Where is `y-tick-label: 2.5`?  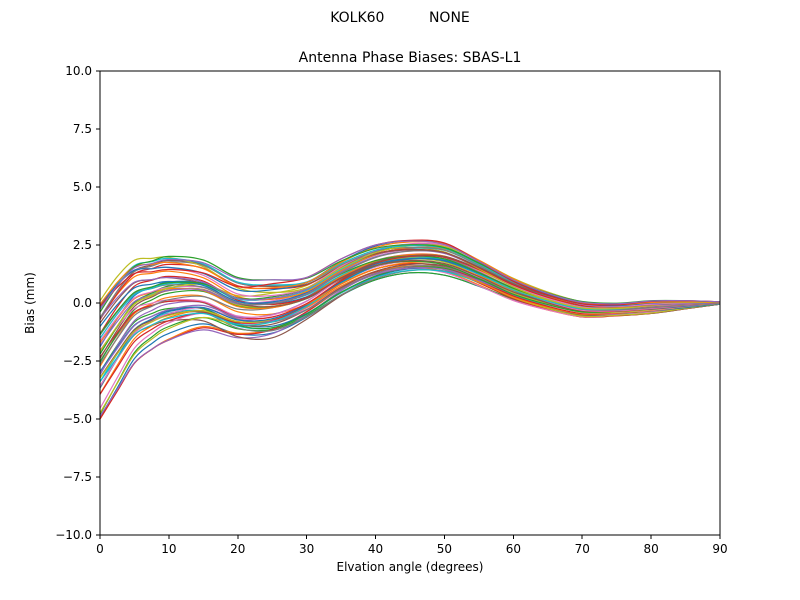 y-tick-label: 2.5 is located at coordinates (82, 245).